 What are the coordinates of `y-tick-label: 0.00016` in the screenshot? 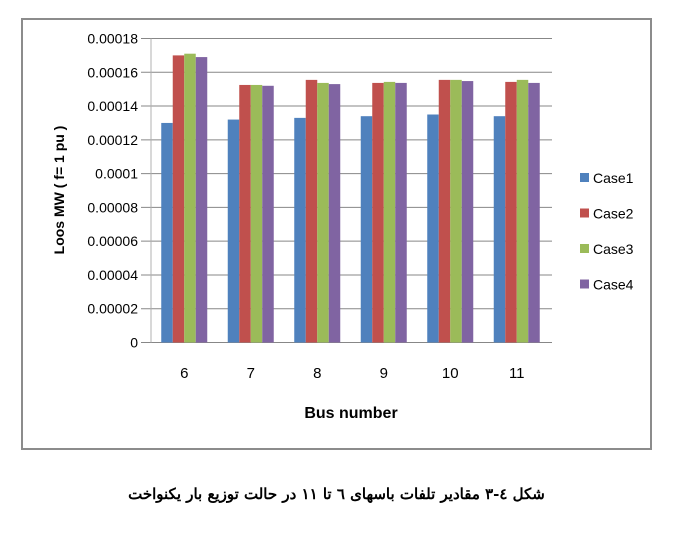 It's located at (112, 72).